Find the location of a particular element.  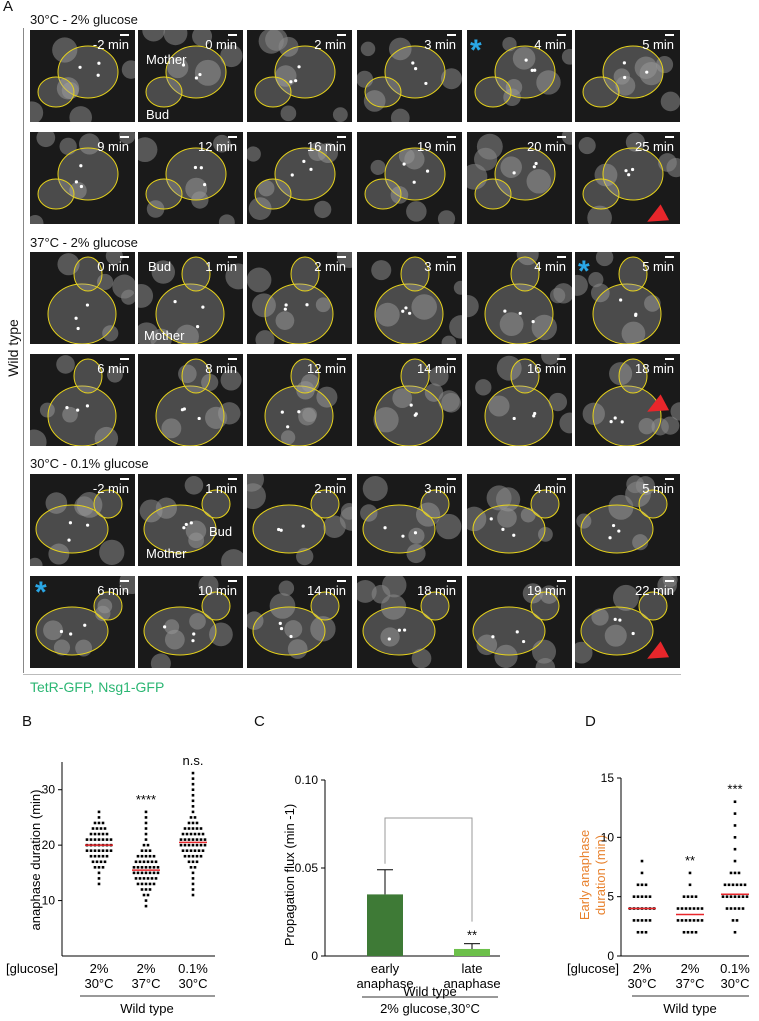

timepoint-label: 2 min is located at coordinates (330, 266).